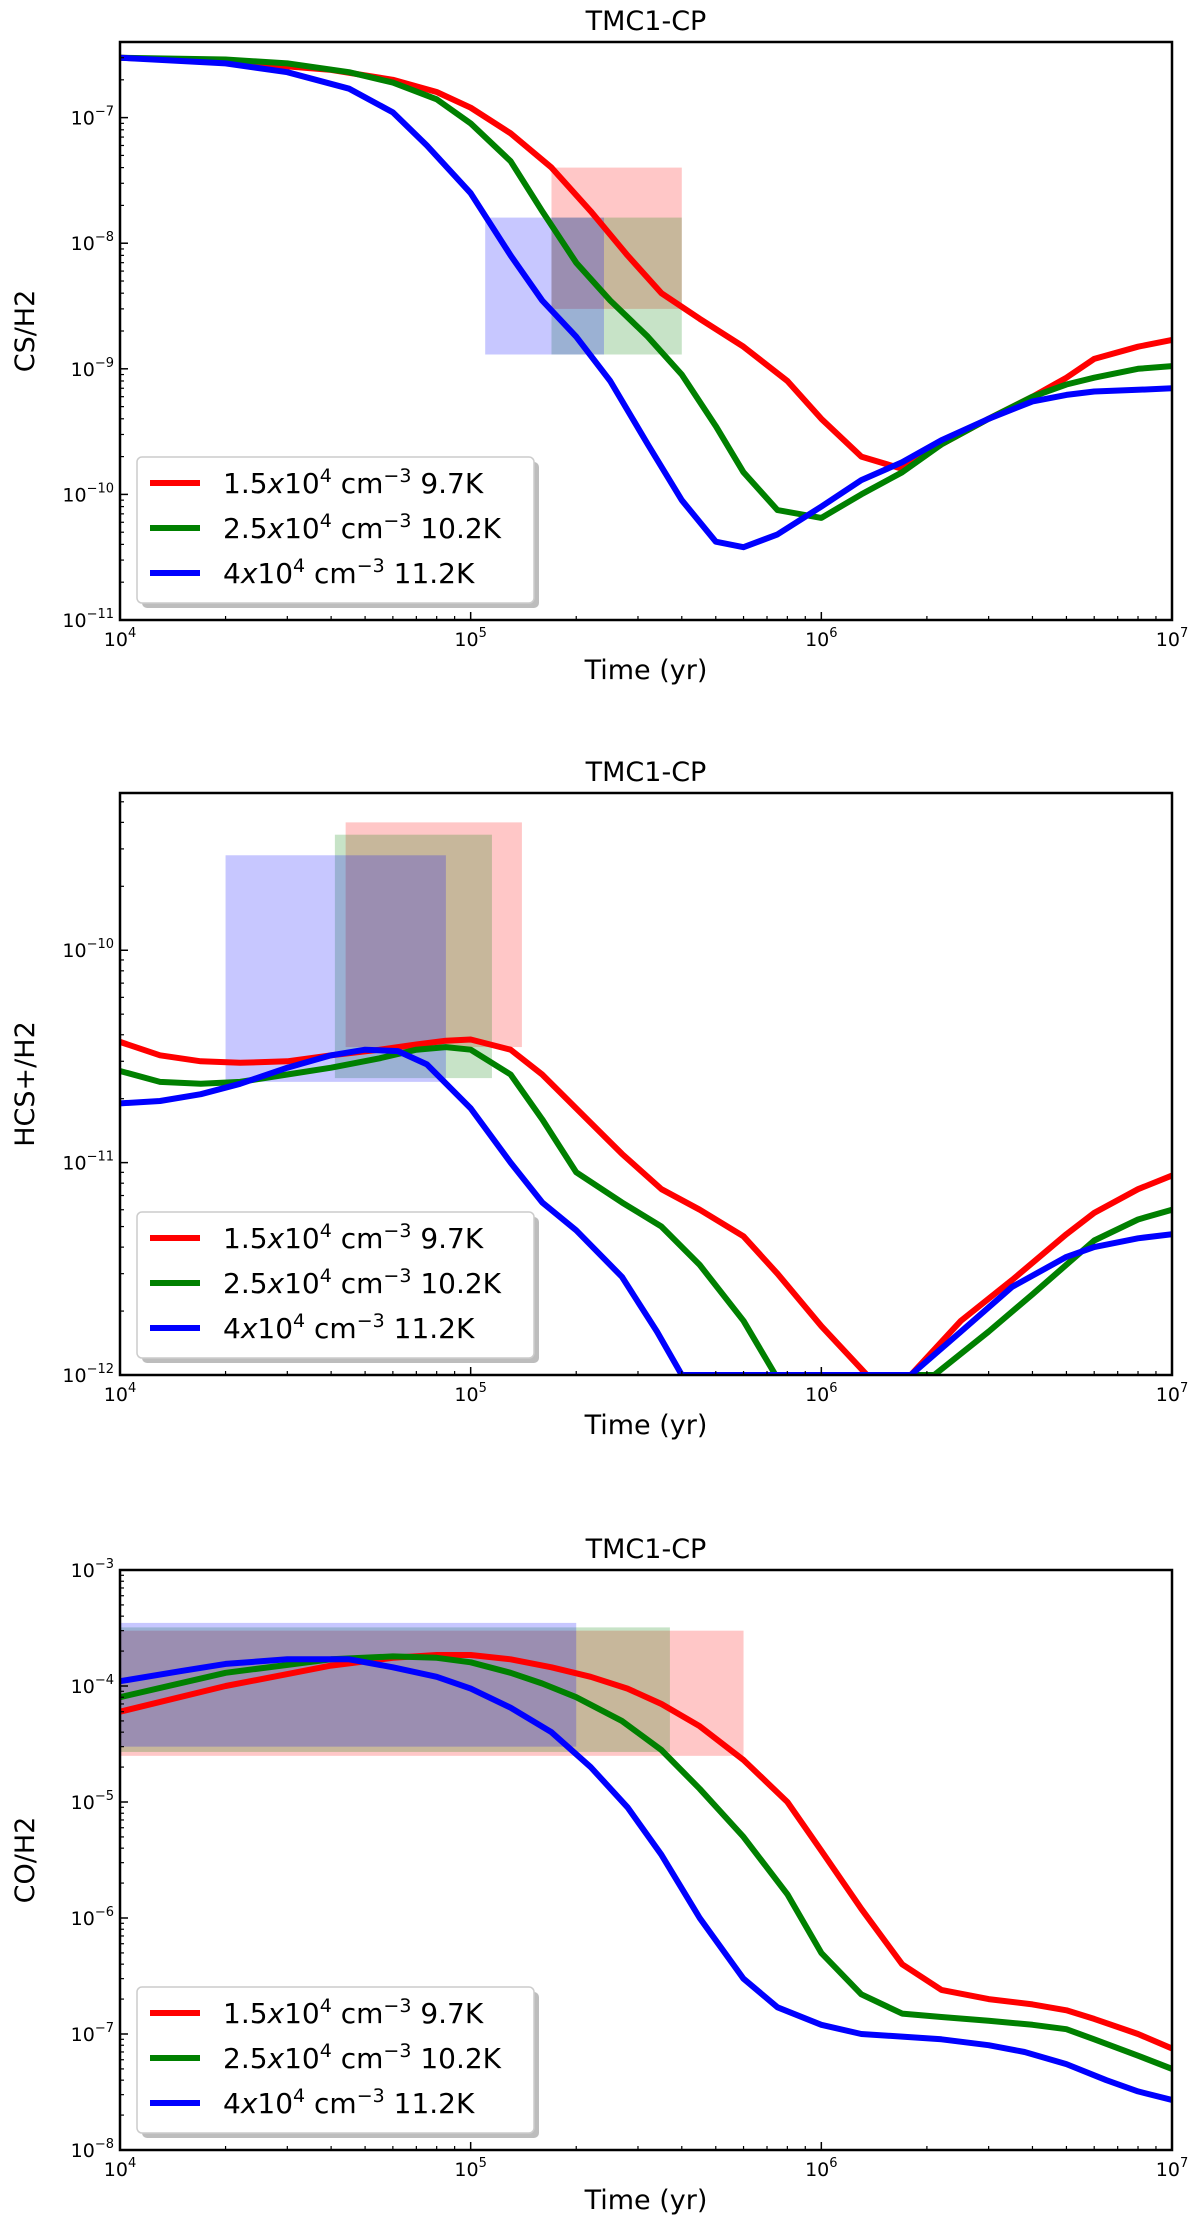  I want to click on y-axis-label: CO/H2, so click(25, 1860).